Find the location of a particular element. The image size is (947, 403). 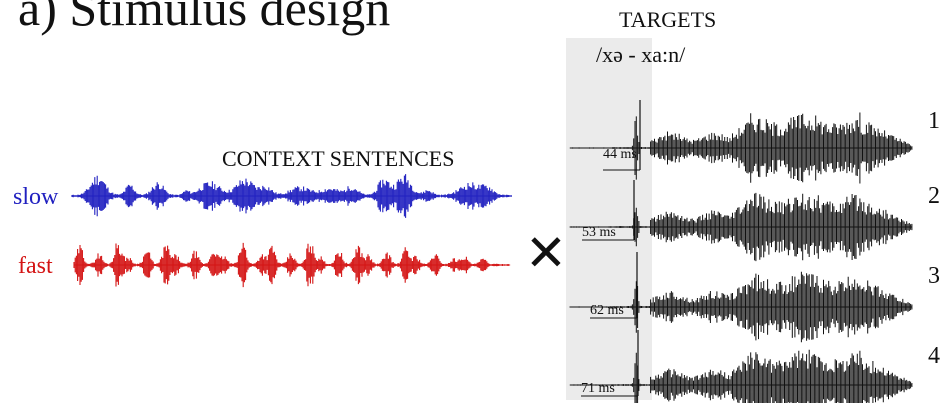

fast-context-label: fast is located at coordinates (35, 266).